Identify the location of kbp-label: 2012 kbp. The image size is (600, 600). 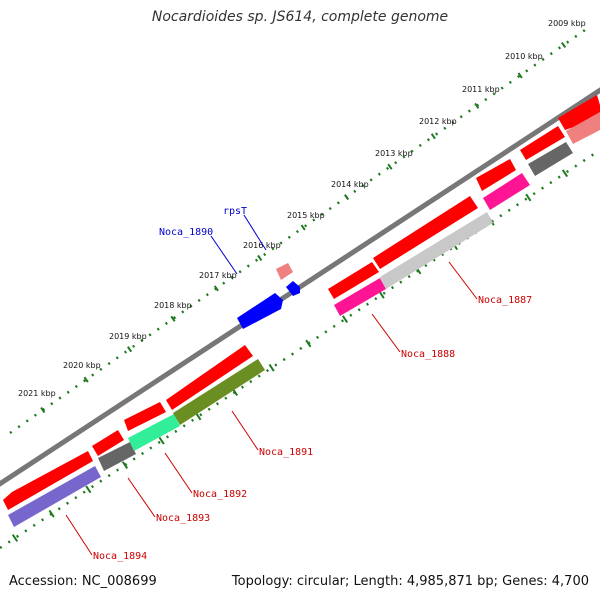
(438, 121).